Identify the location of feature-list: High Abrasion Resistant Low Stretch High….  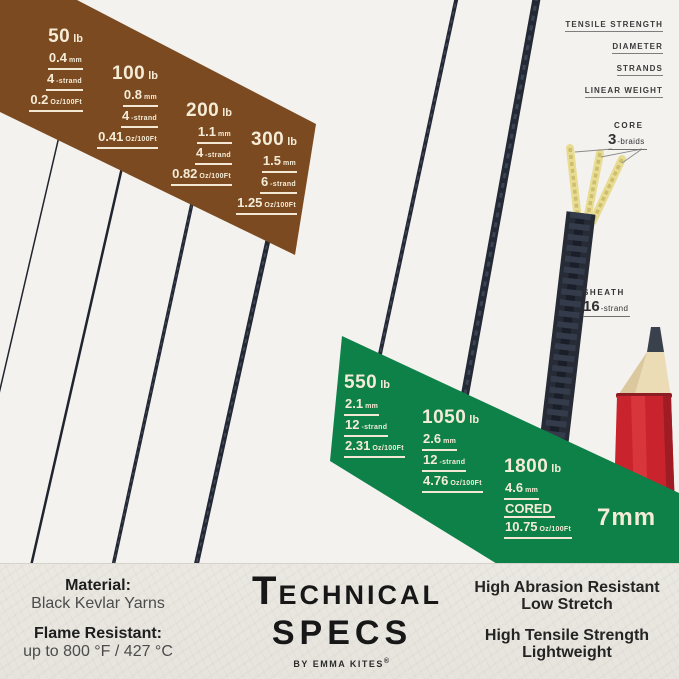
(567, 620).